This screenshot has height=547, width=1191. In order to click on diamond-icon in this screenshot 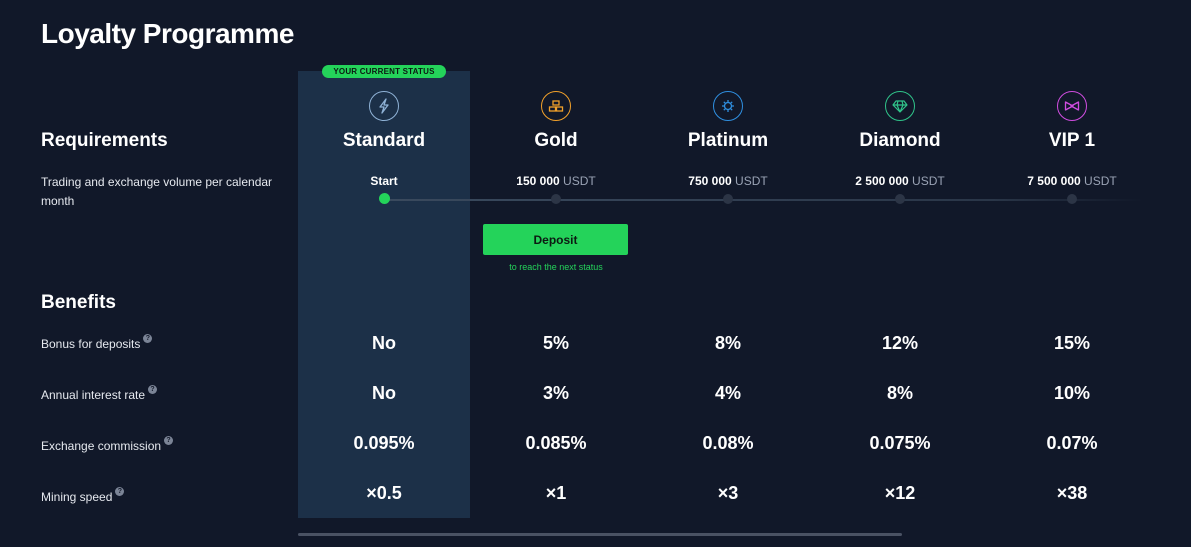, I will do `click(900, 106)`.